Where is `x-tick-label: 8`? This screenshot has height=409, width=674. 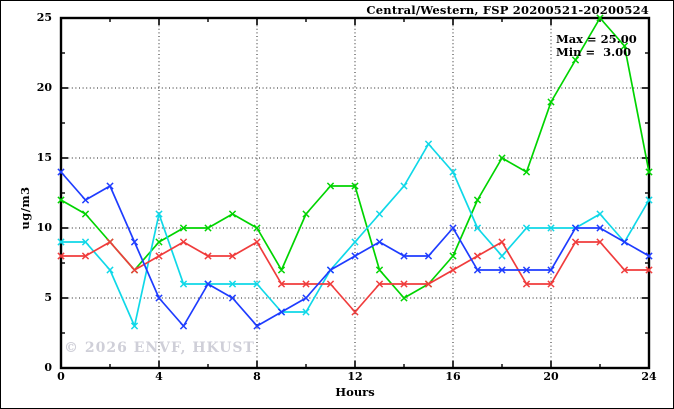 x-tick-label: 8 is located at coordinates (257, 376).